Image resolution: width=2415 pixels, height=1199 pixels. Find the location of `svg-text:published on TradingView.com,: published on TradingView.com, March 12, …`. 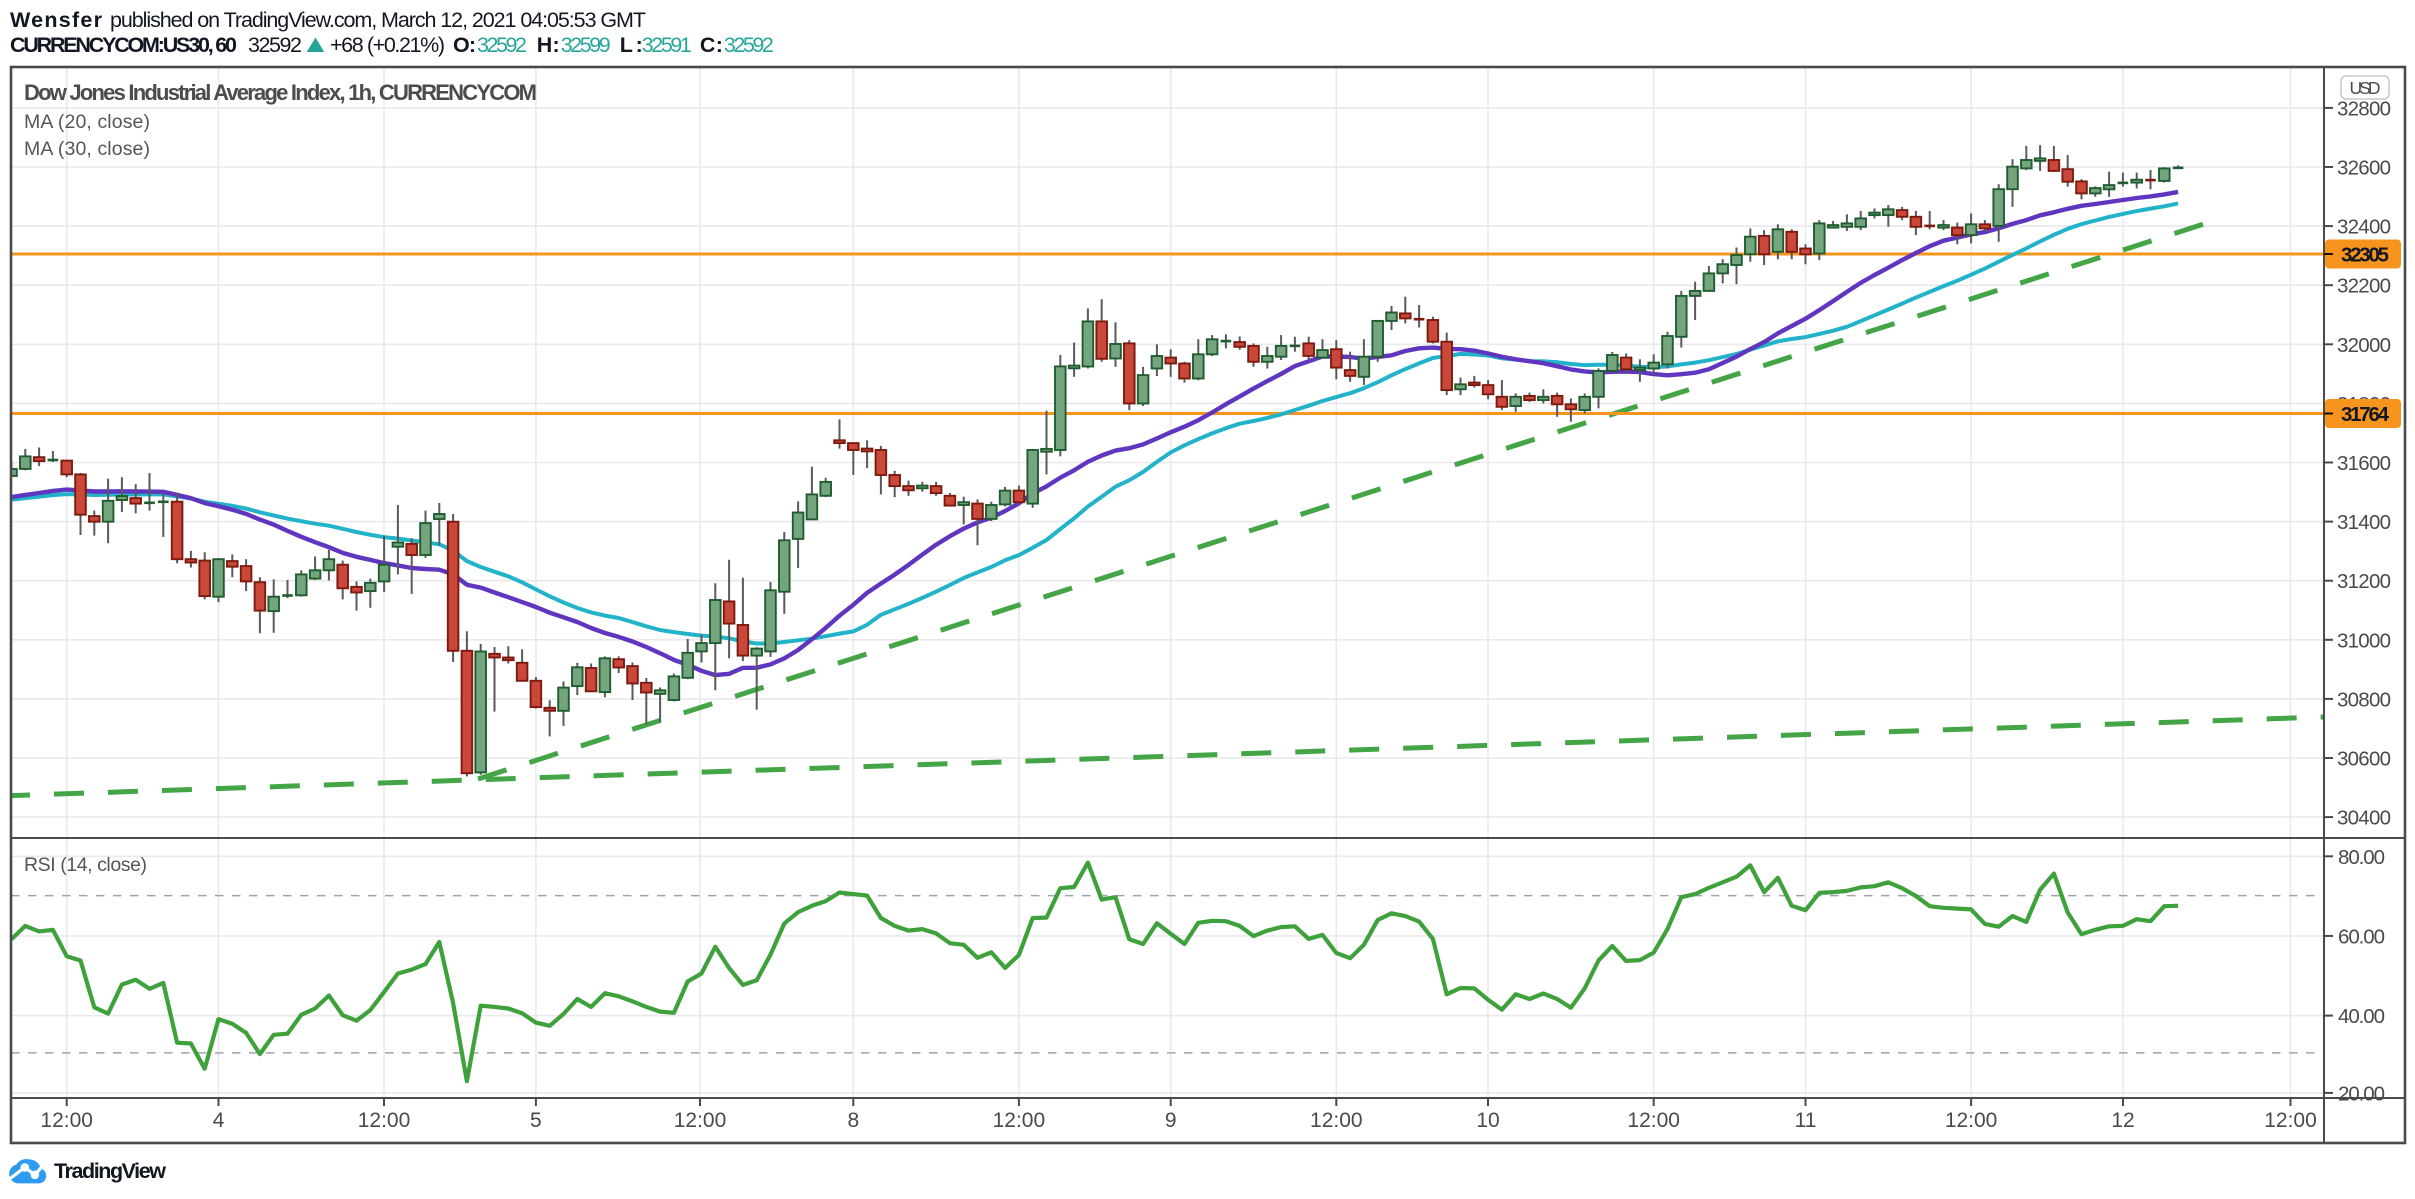

svg-text:published on TradingView.com,: published on TradingView.com, March 12, … is located at coordinates (378, 20).